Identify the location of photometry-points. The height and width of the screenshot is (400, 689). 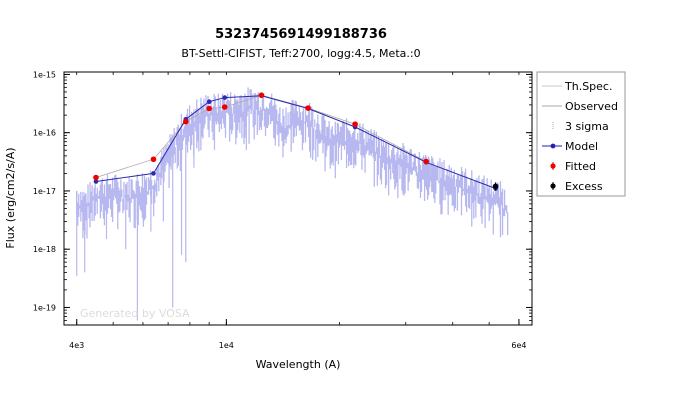
(296, 141).